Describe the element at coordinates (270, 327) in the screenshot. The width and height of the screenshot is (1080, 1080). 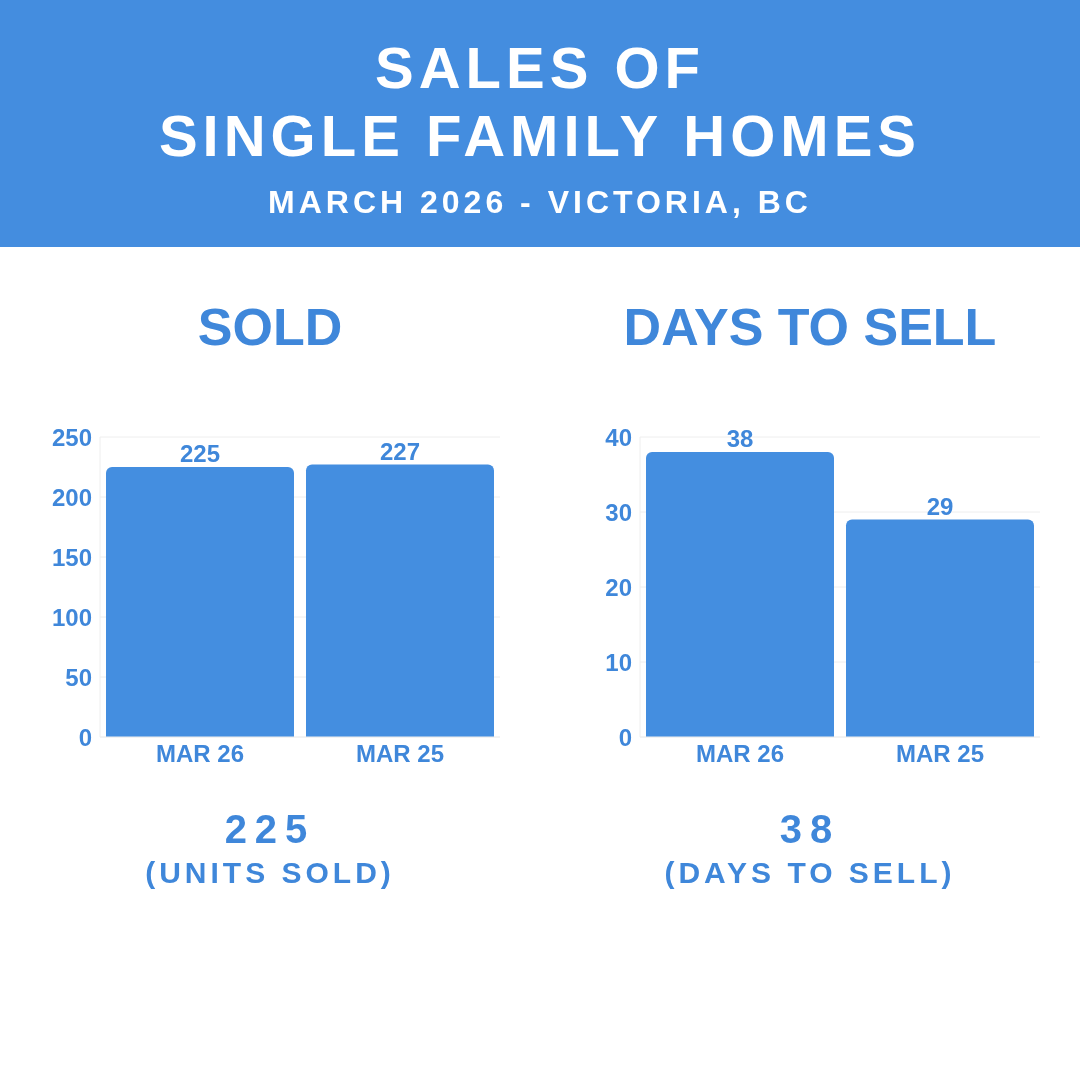
I see `chart-title: SOLD` at that location.